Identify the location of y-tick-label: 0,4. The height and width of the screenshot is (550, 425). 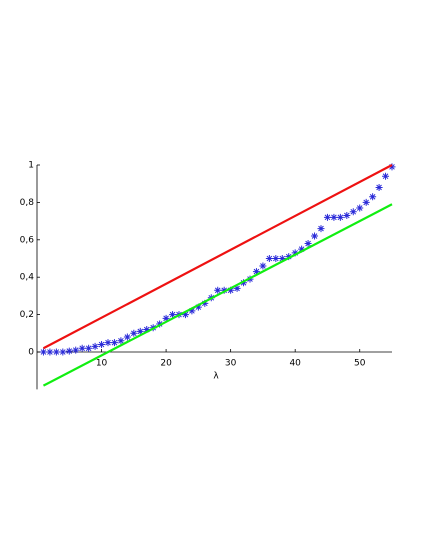
(27, 278).